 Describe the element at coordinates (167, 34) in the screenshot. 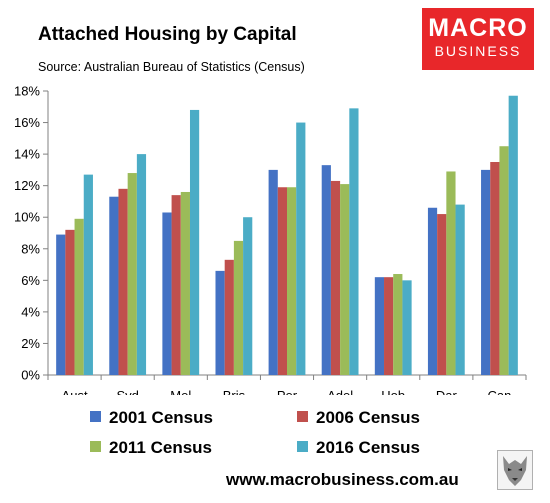

I see `chart-title: Attached Housing by Capital` at that location.